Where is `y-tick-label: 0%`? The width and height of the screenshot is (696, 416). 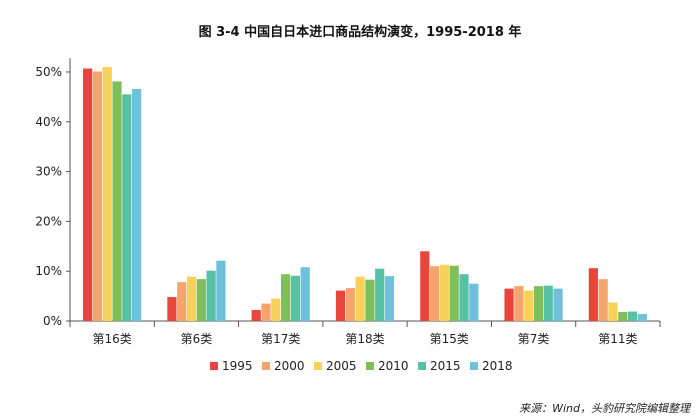
y-tick-label: 0% is located at coordinates (52, 321).